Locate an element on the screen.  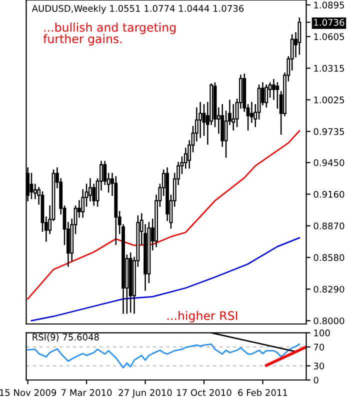
y-tick-label: 100 is located at coordinates (322, 333).